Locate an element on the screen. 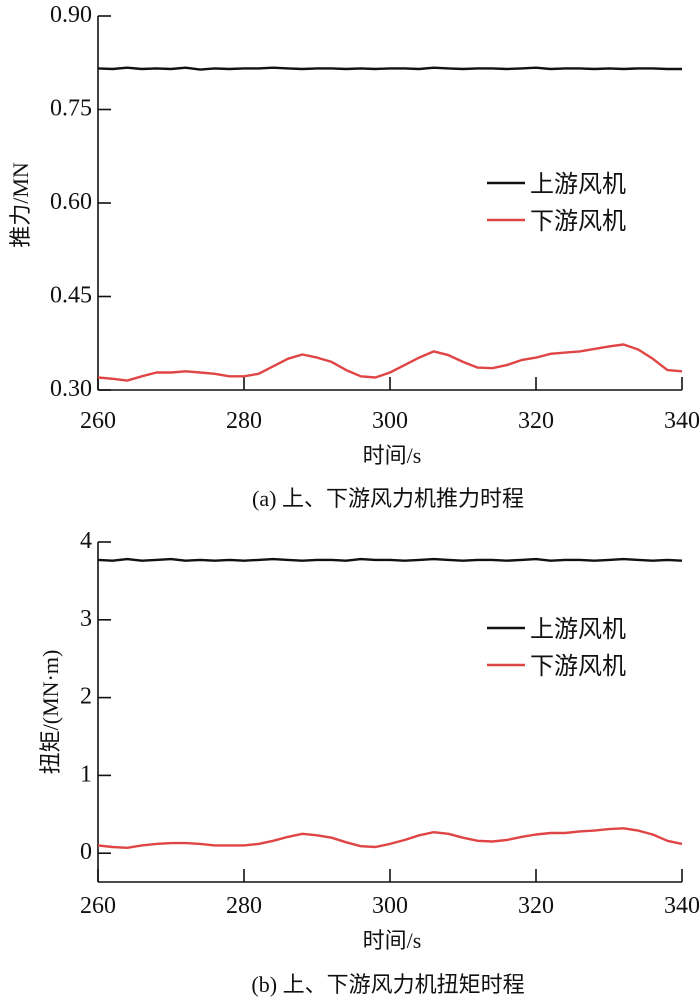 This screenshot has height=1002, width=700. y-tick-label: 0.30 is located at coordinates (71, 389).